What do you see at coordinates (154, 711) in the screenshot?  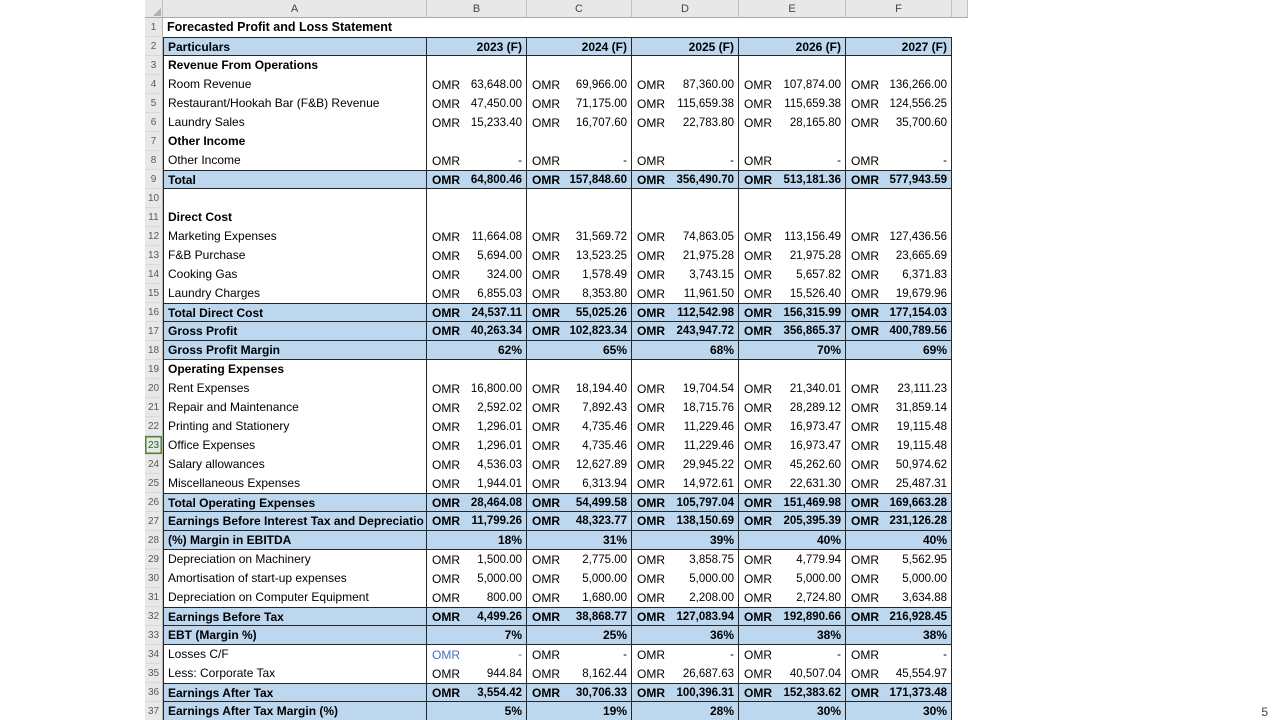 I see `row-header-37: 37` at bounding box center [154, 711].